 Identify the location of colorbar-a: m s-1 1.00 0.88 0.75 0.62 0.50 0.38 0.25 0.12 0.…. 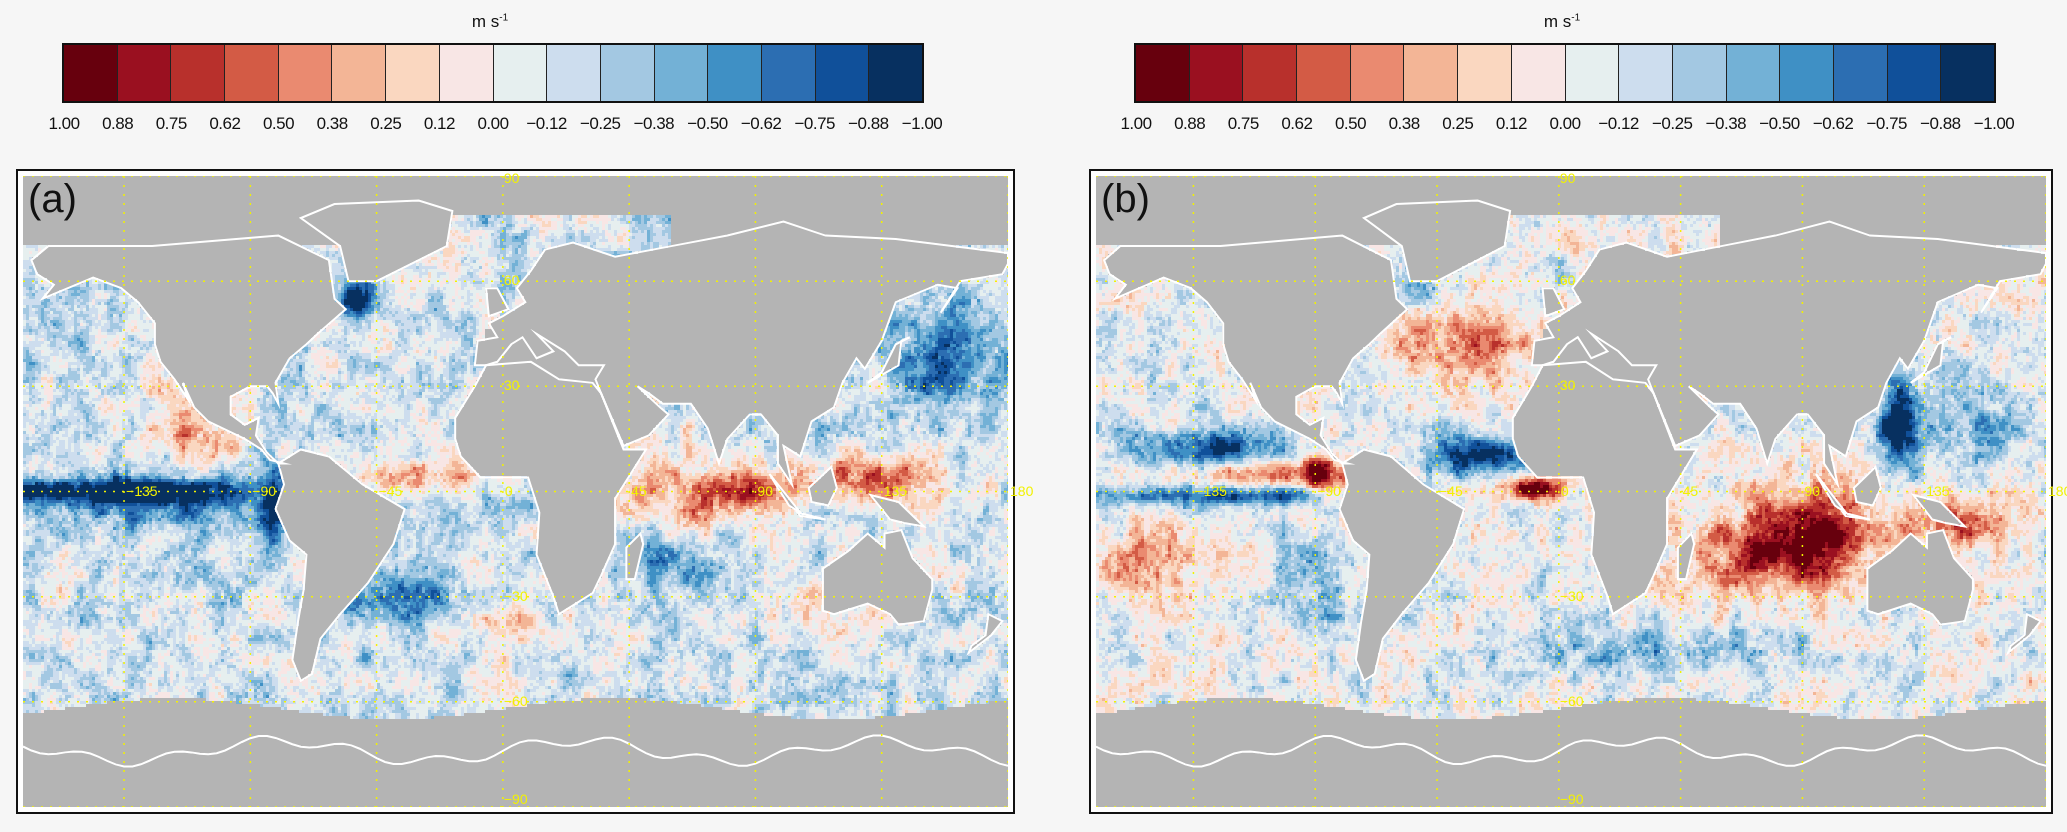
(500, 75).